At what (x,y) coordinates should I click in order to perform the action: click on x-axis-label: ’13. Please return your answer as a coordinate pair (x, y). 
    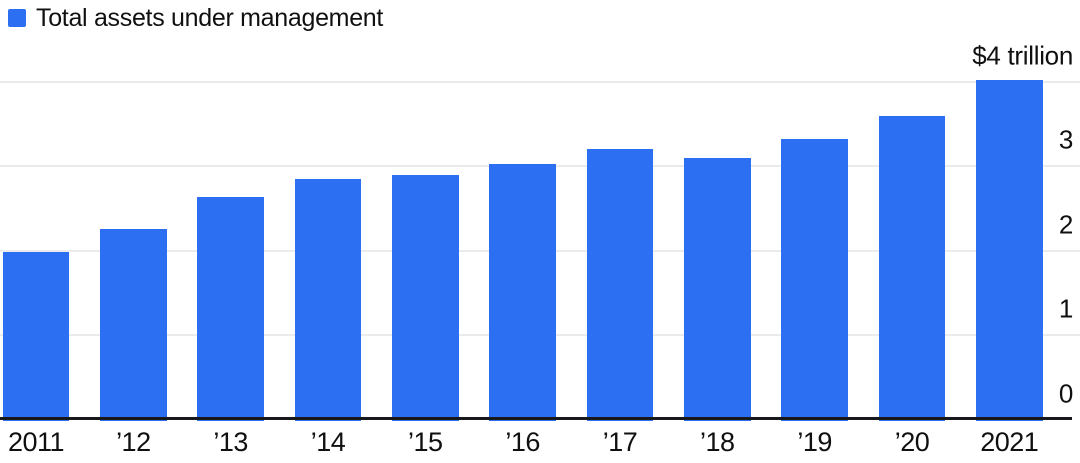
    Looking at the image, I should click on (230, 442).